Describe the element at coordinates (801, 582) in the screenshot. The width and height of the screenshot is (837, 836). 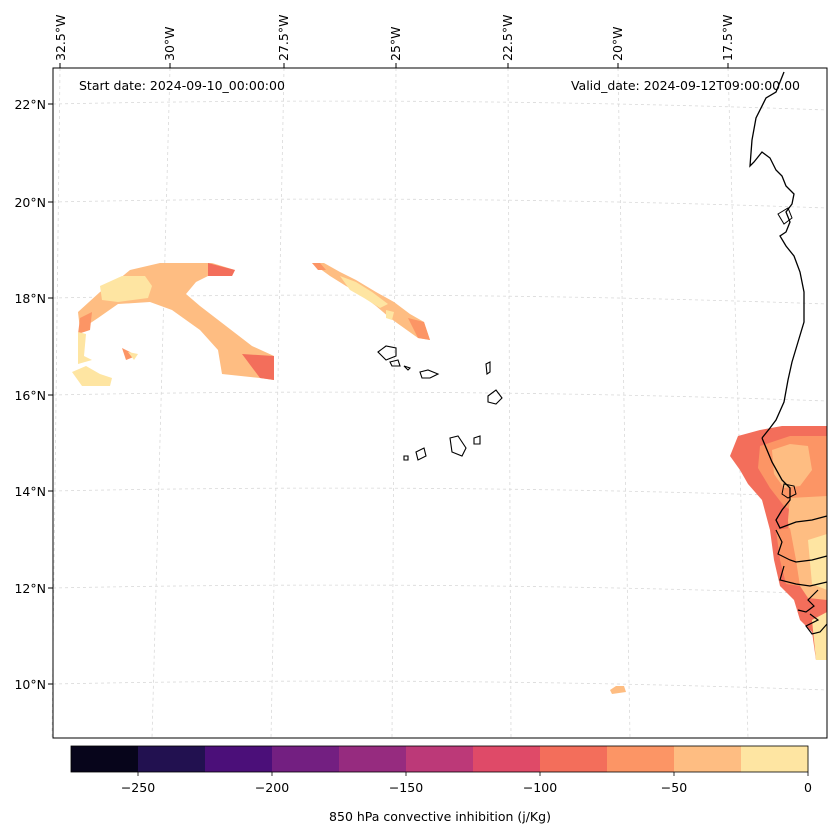
I see `coastline-guinea` at that location.